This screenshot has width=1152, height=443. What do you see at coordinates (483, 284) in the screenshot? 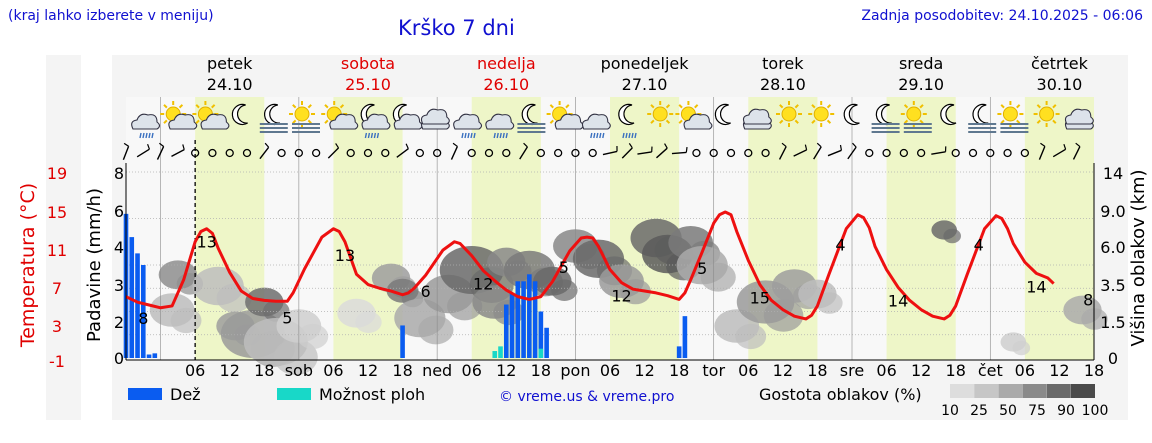
I see `temperature-label: 12` at bounding box center [483, 284].